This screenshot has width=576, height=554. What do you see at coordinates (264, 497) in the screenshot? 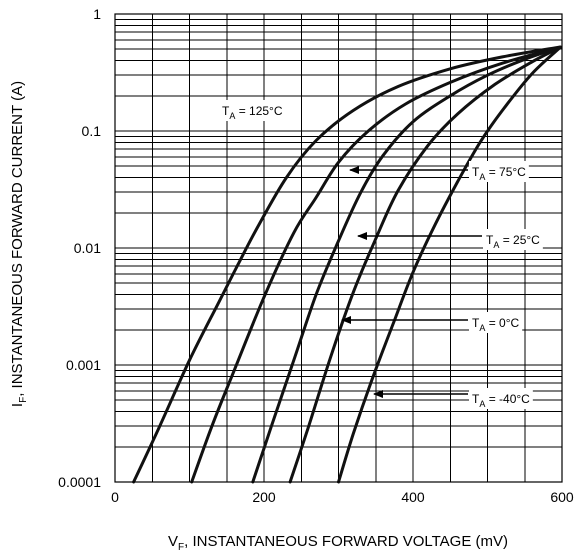
I see `x-tick-label: 200` at bounding box center [264, 497].